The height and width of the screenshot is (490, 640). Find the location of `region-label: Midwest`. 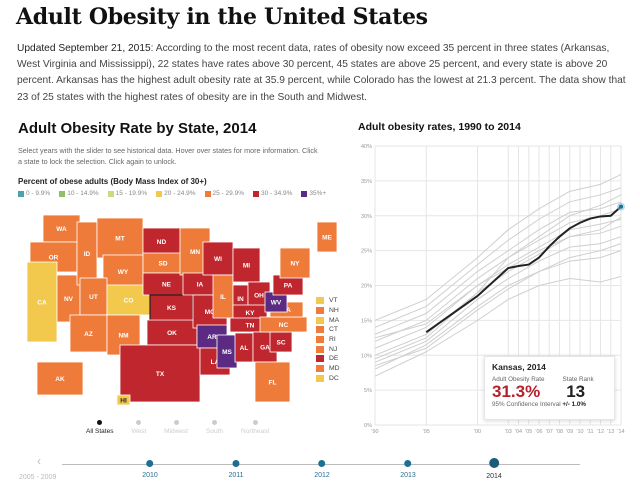

region-label: Midwest is located at coordinates (176, 431).